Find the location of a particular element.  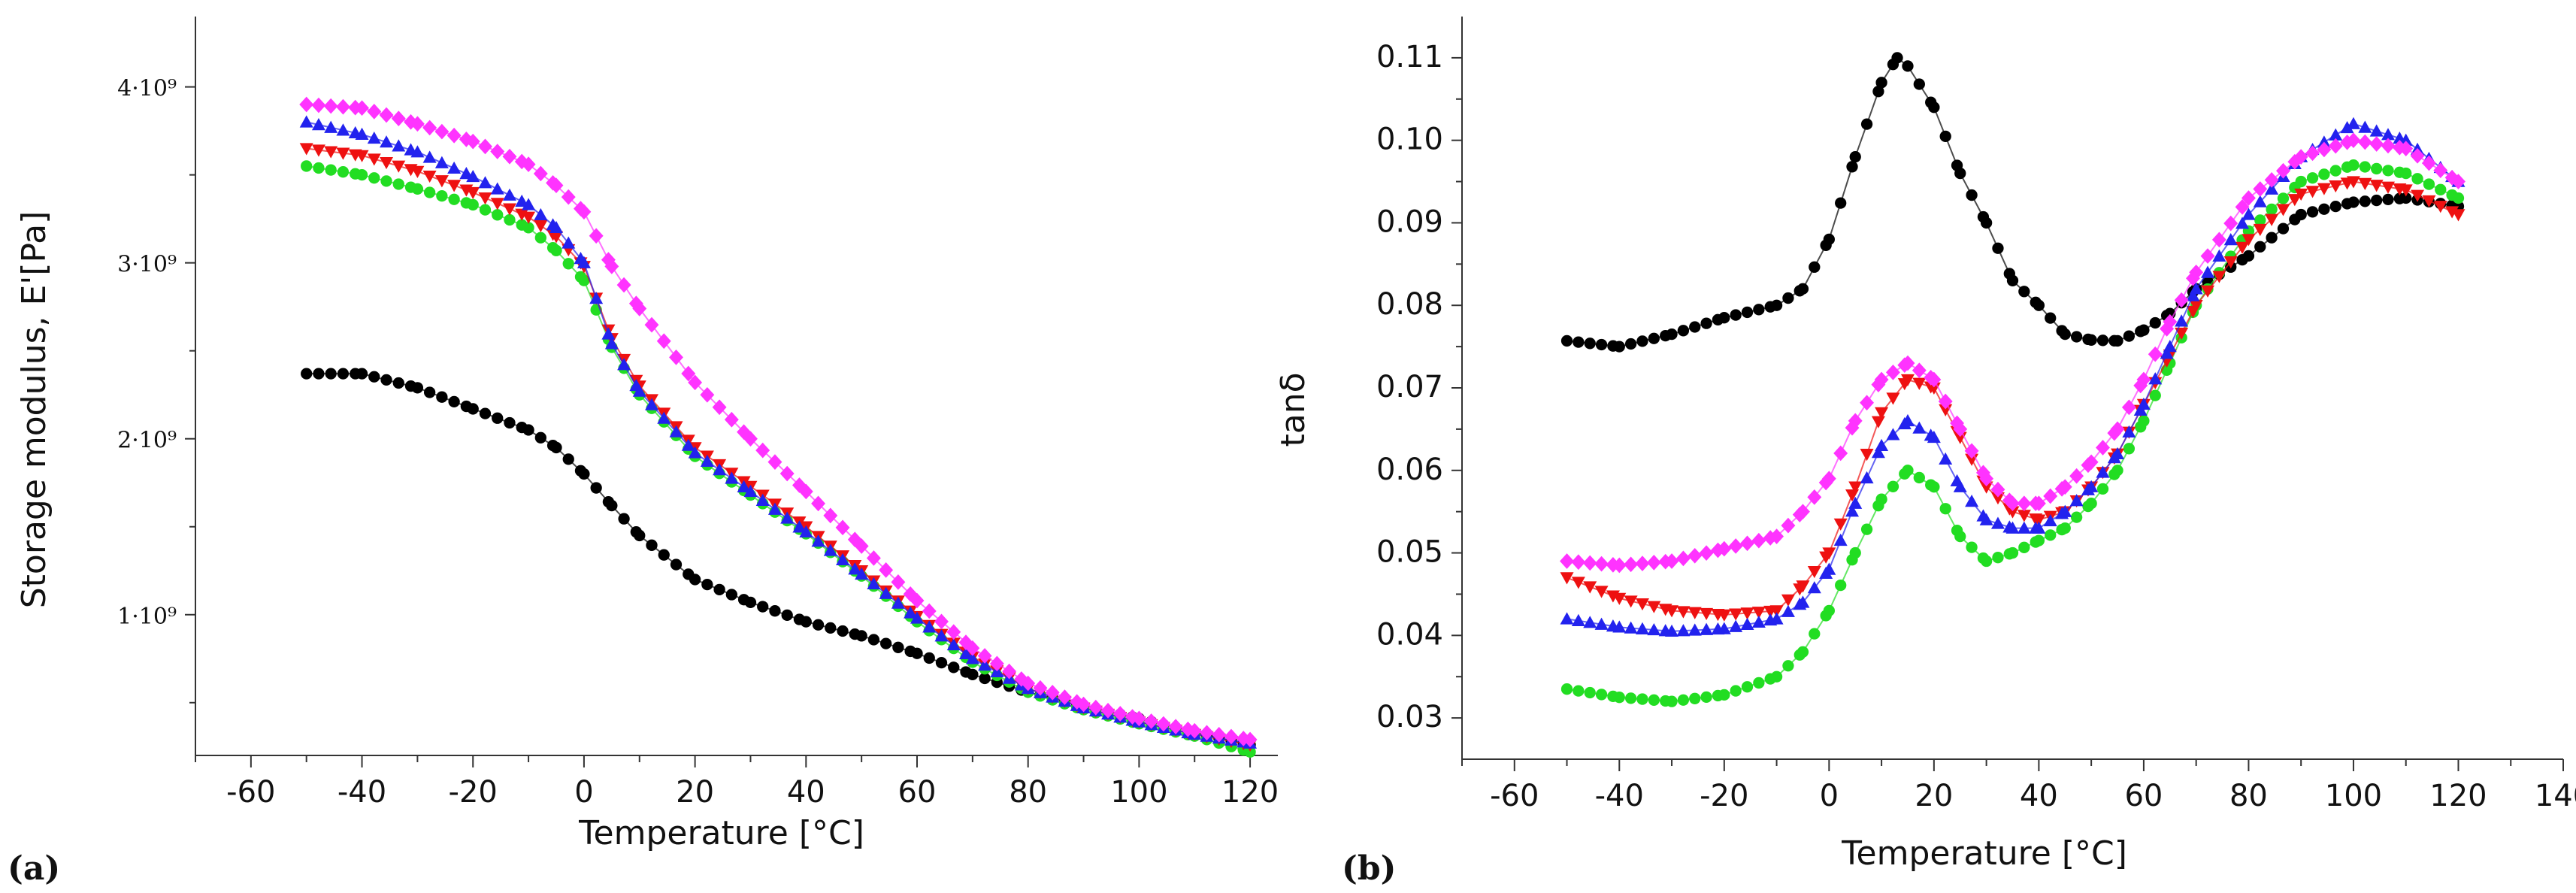

panel-b-y-tick-label: 0.07 is located at coordinates (1409, 387).